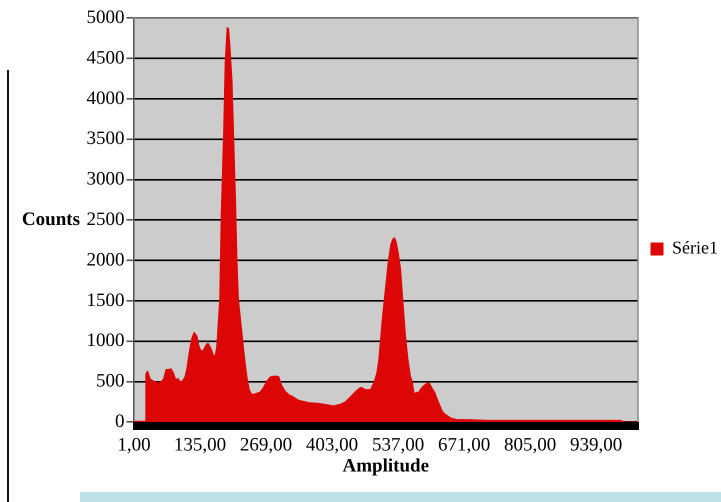  What do you see at coordinates (398, 445) in the screenshot?
I see `x-tick-label: 537,00` at bounding box center [398, 445].